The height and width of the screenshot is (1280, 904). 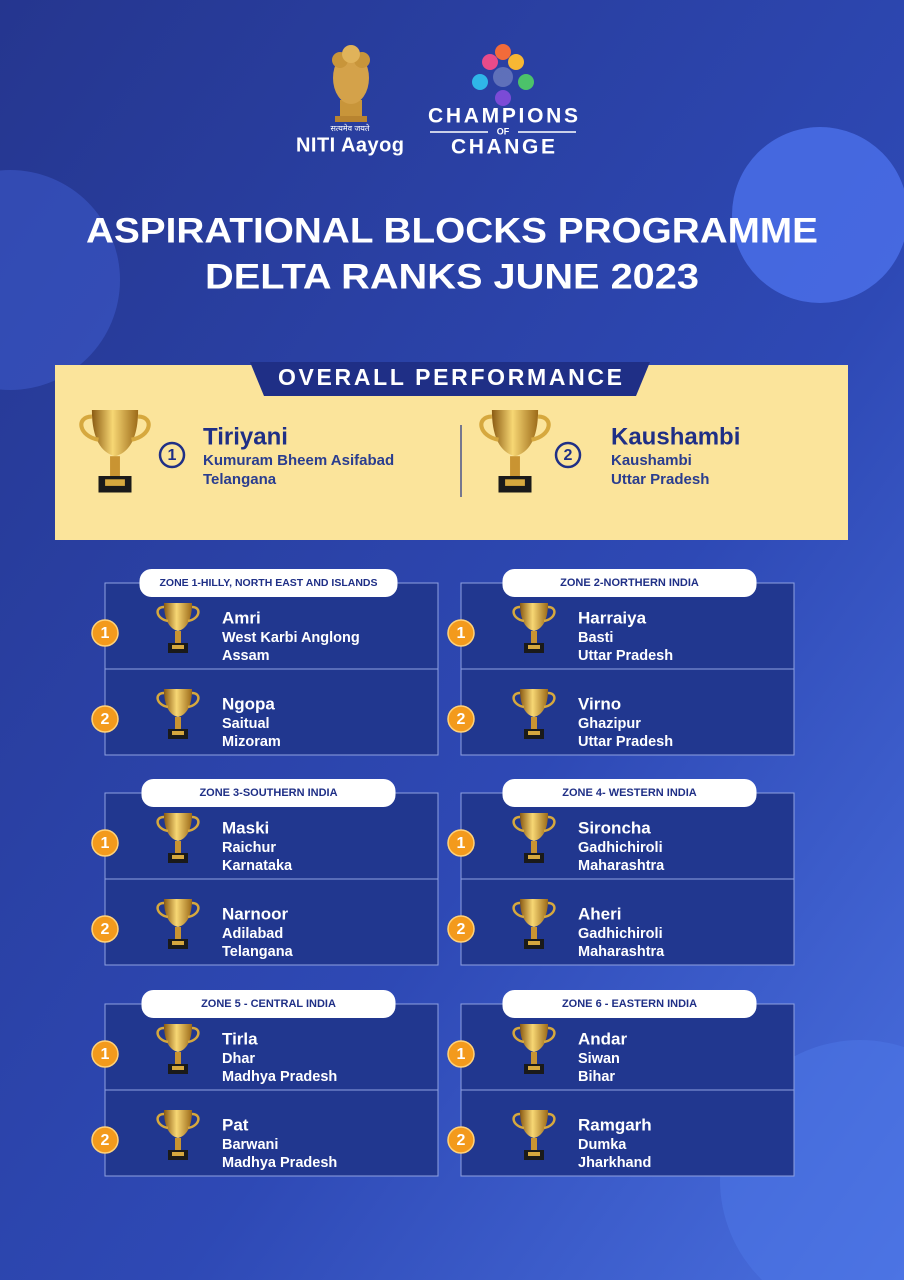 What do you see at coordinates (351, 83) in the screenshot?
I see `emblem` at bounding box center [351, 83].